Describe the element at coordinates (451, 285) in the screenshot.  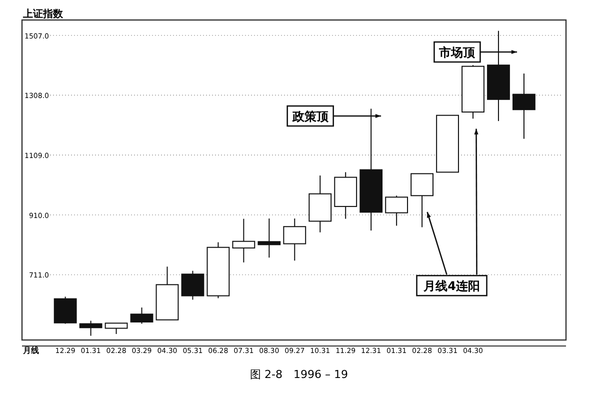
I see `annotation: 月线4连阳` at that location.